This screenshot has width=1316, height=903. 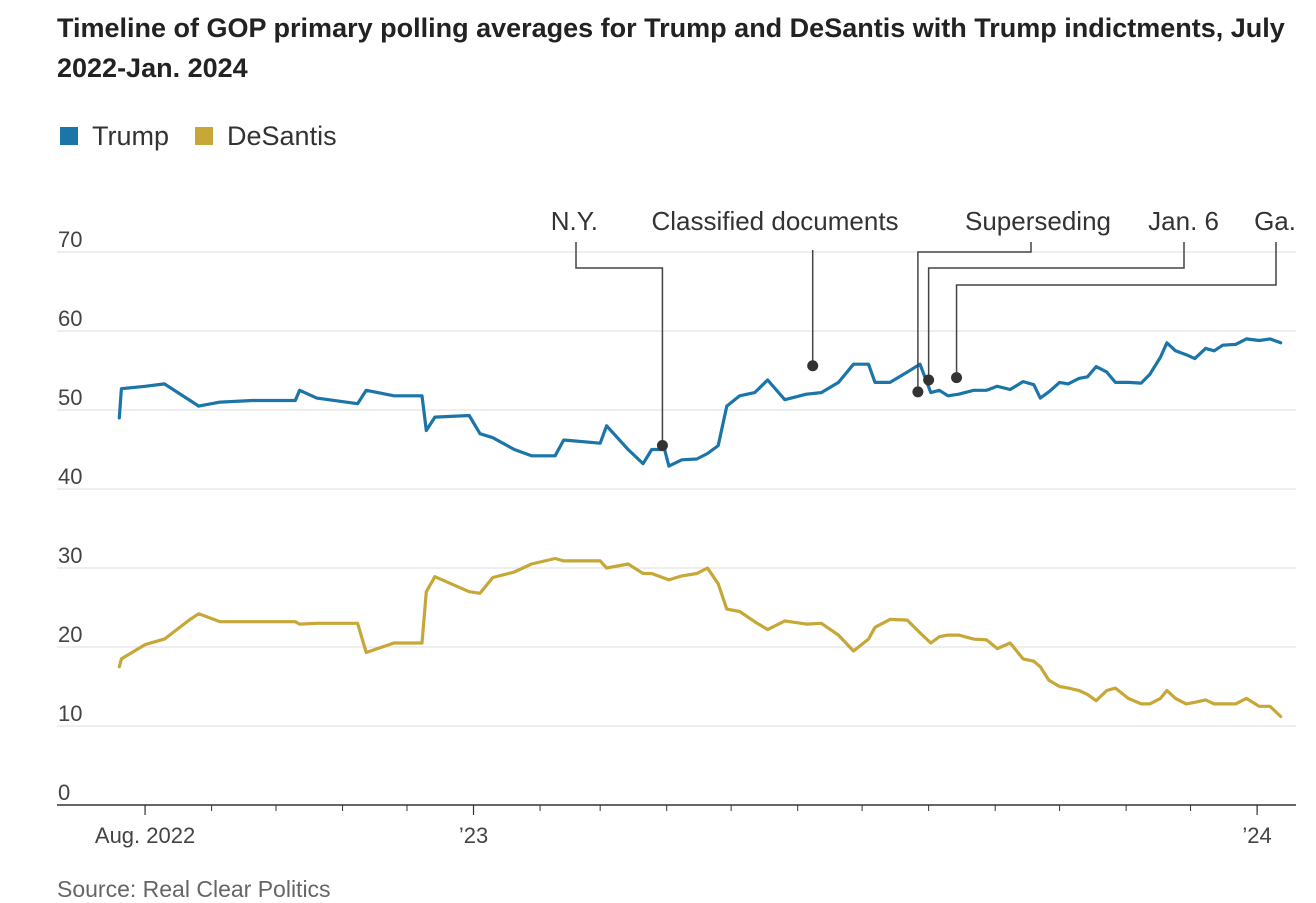 I want to click on source-note: Source: Real Clear Politics, so click(x=194, y=889).